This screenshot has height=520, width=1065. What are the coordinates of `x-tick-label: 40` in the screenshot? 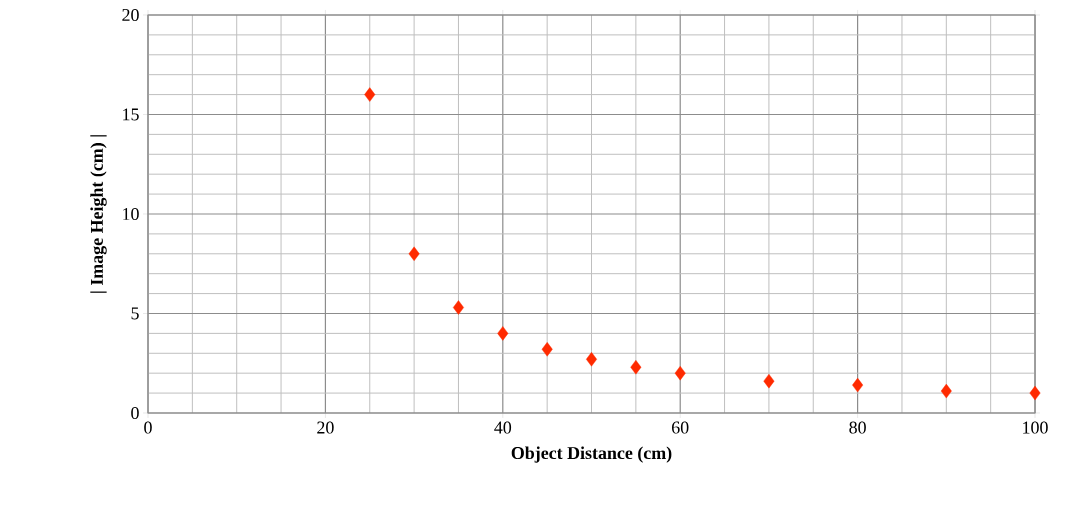 It's located at (503, 427).